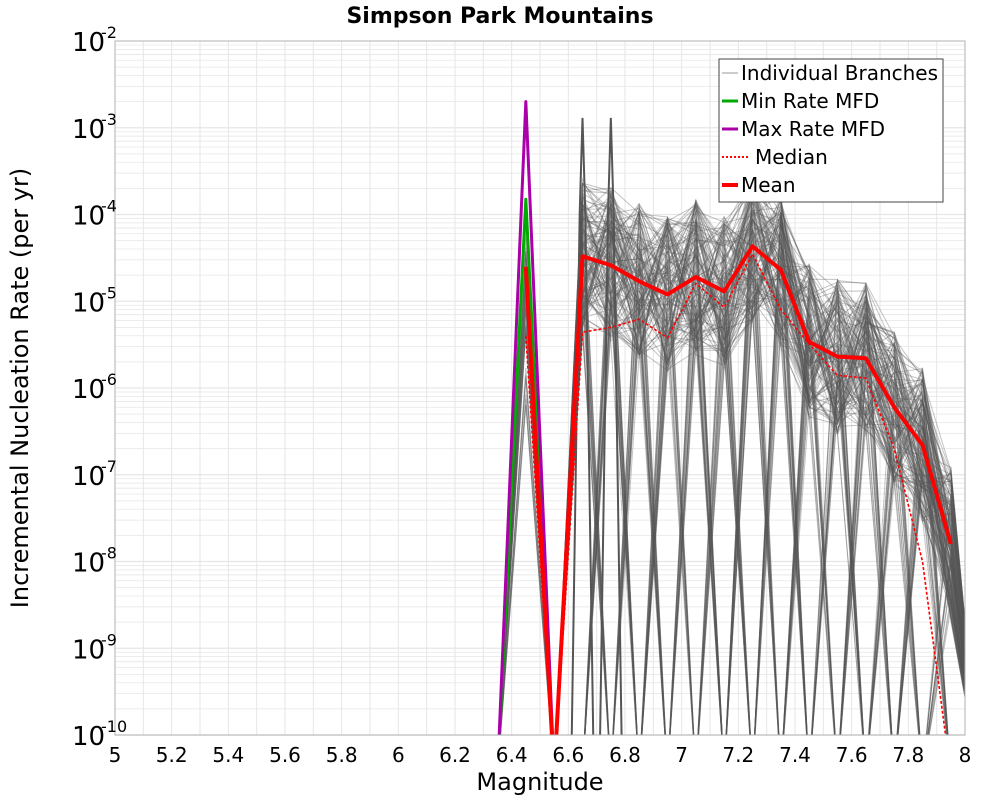 This screenshot has width=1000, height=800. Describe the element at coordinates (455, 755) in the screenshot. I see `x-tick-label: 6.2` at that location.